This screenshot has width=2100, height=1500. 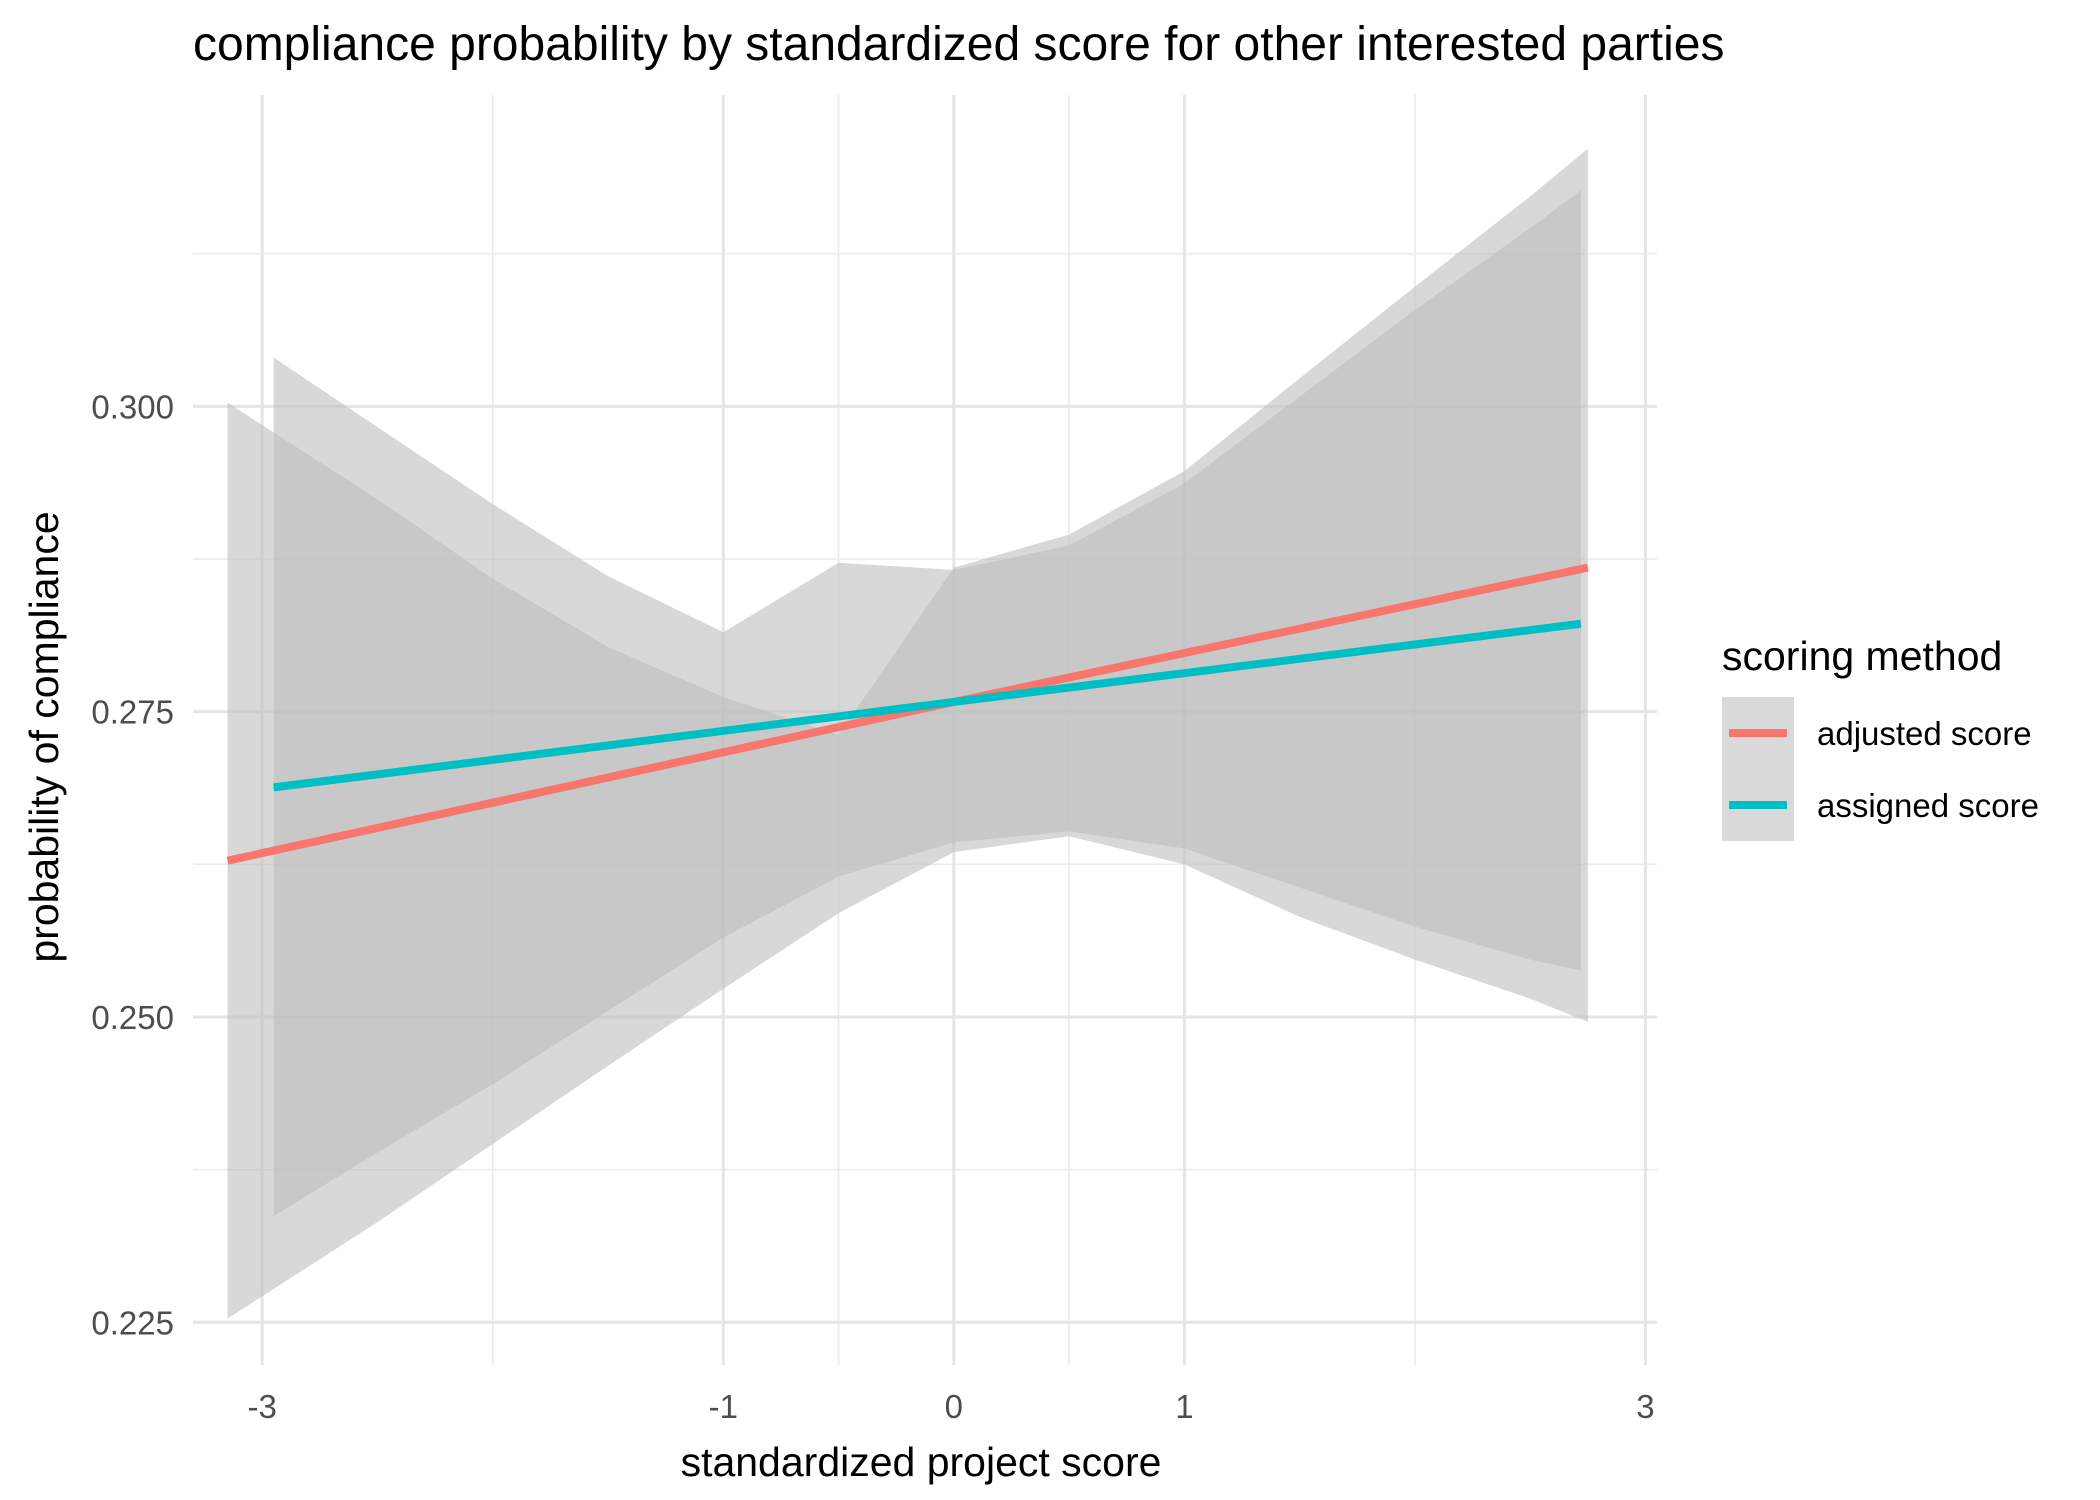 I want to click on legend-label-assigned-score: assigned score, so click(x=1928, y=805).